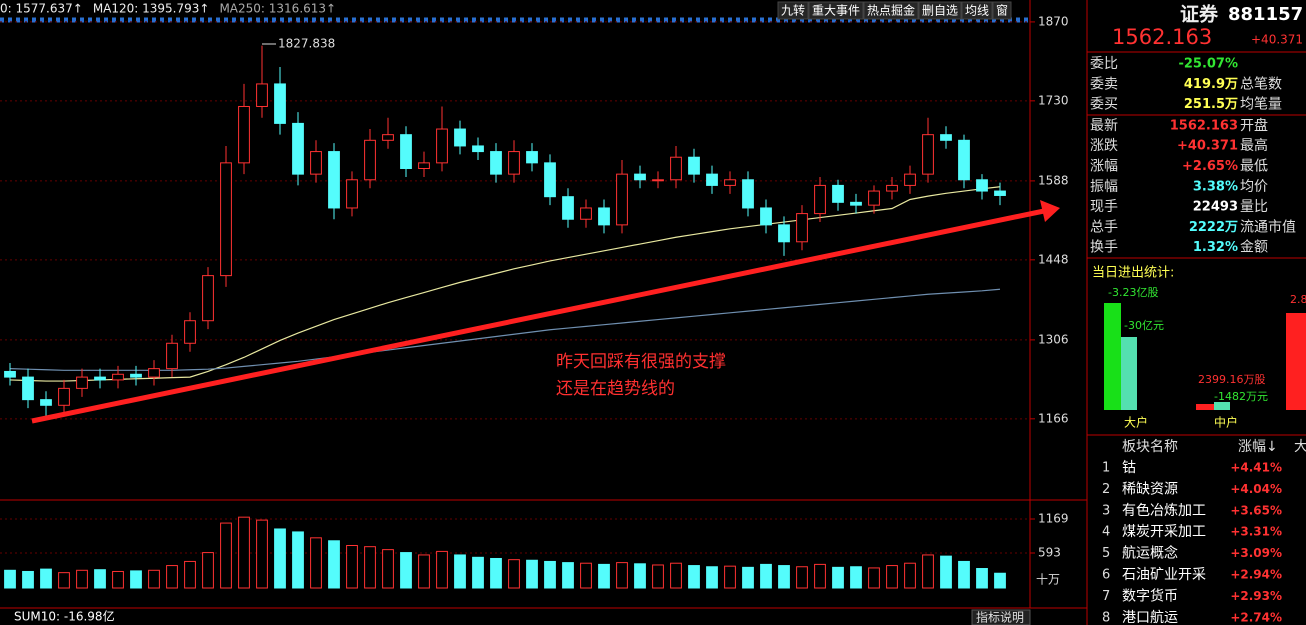  I want to click on sector-change: +3.65%, so click(1256, 510).